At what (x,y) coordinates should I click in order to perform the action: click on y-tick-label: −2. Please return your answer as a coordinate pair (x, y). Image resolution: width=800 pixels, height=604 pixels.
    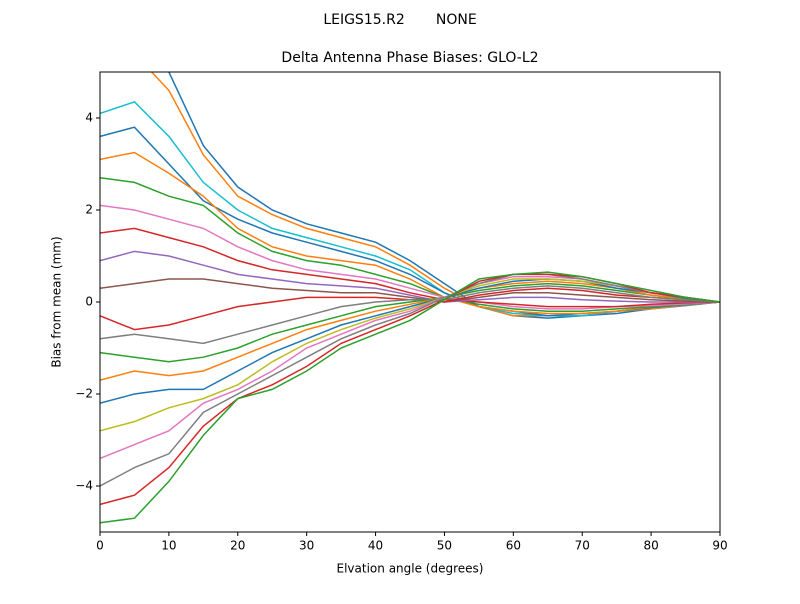
    Looking at the image, I should click on (84, 394).